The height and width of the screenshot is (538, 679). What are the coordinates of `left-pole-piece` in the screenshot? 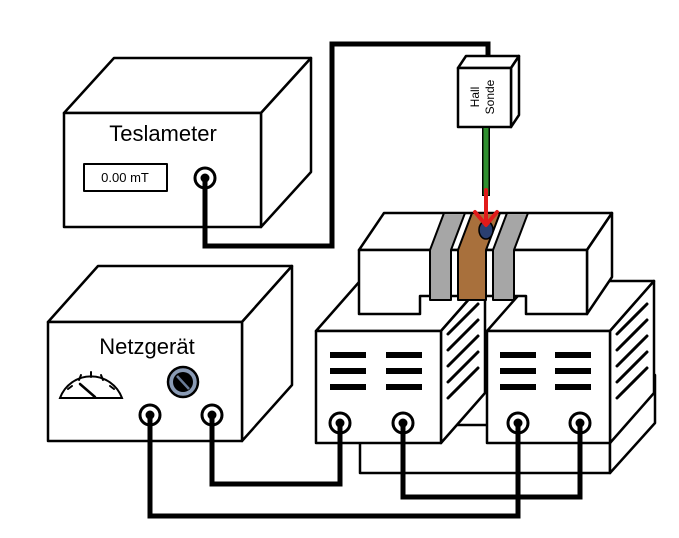 It's located at (447, 256).